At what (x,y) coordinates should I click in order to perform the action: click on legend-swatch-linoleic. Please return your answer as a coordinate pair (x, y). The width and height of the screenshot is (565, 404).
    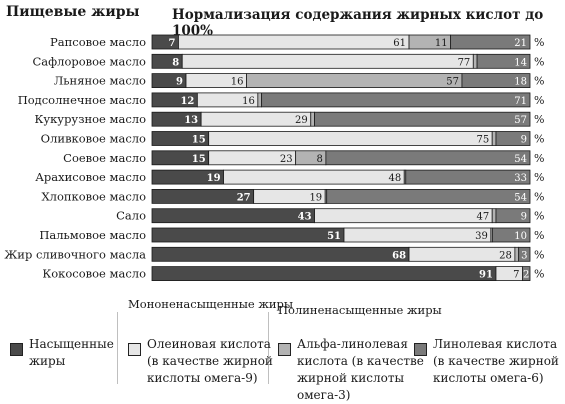
    Looking at the image, I should click on (420, 349).